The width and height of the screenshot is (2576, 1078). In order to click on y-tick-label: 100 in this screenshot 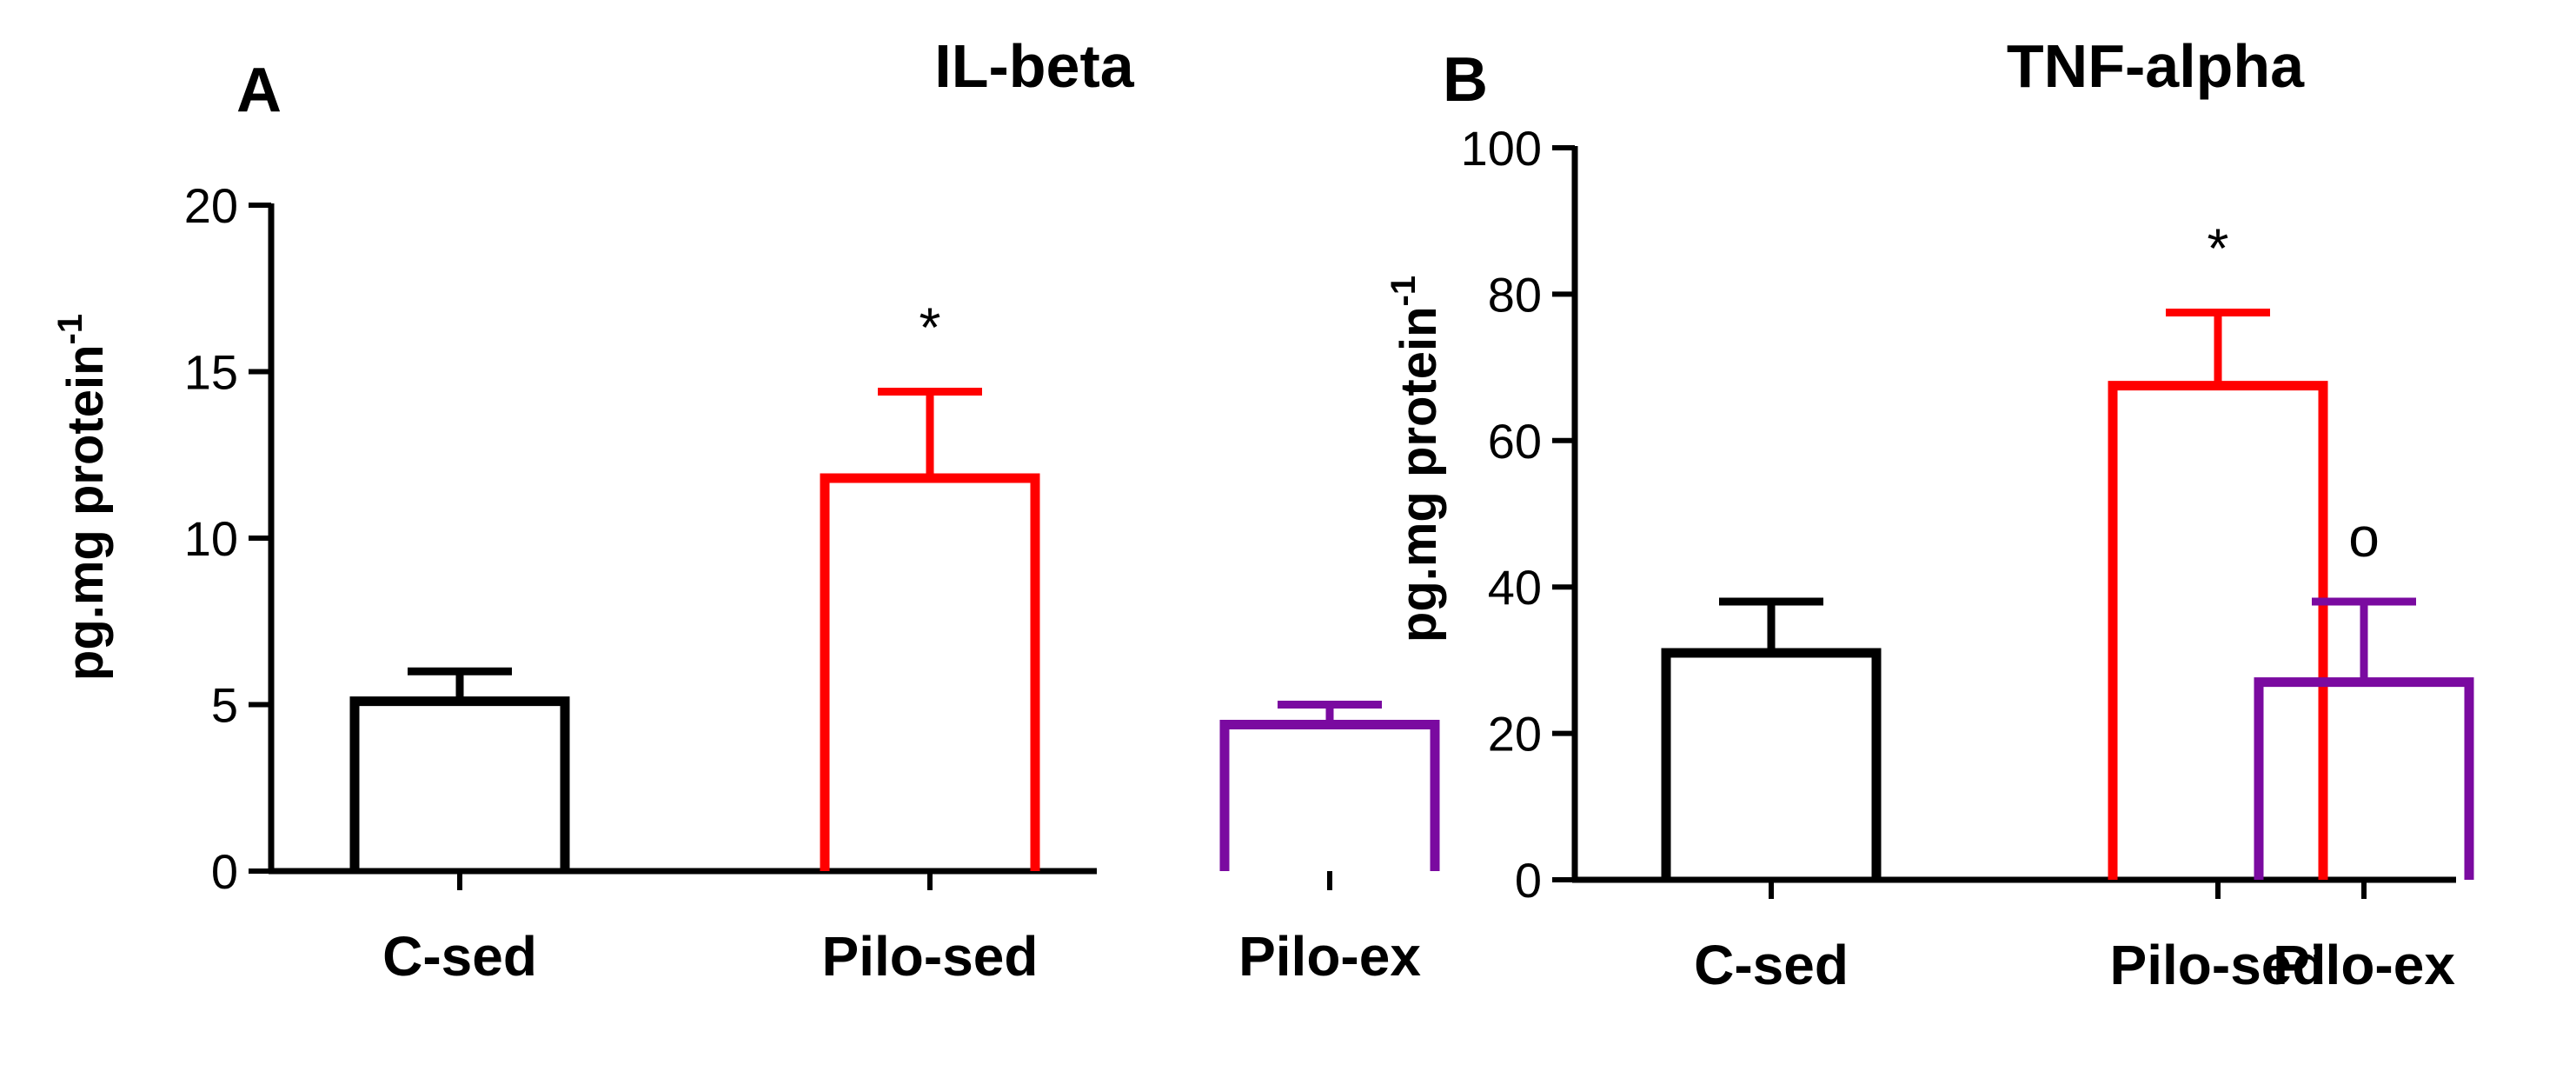, I will do `click(1501, 149)`.